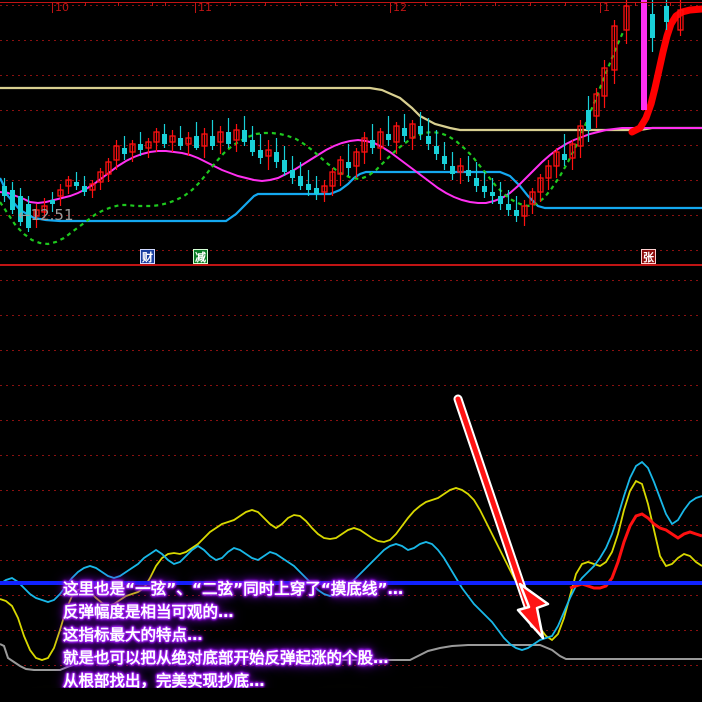 Image resolution: width=702 pixels, height=702 pixels. Describe the element at coordinates (205, 7) in the screenshot. I see `axis-label-11: 11` at that location.